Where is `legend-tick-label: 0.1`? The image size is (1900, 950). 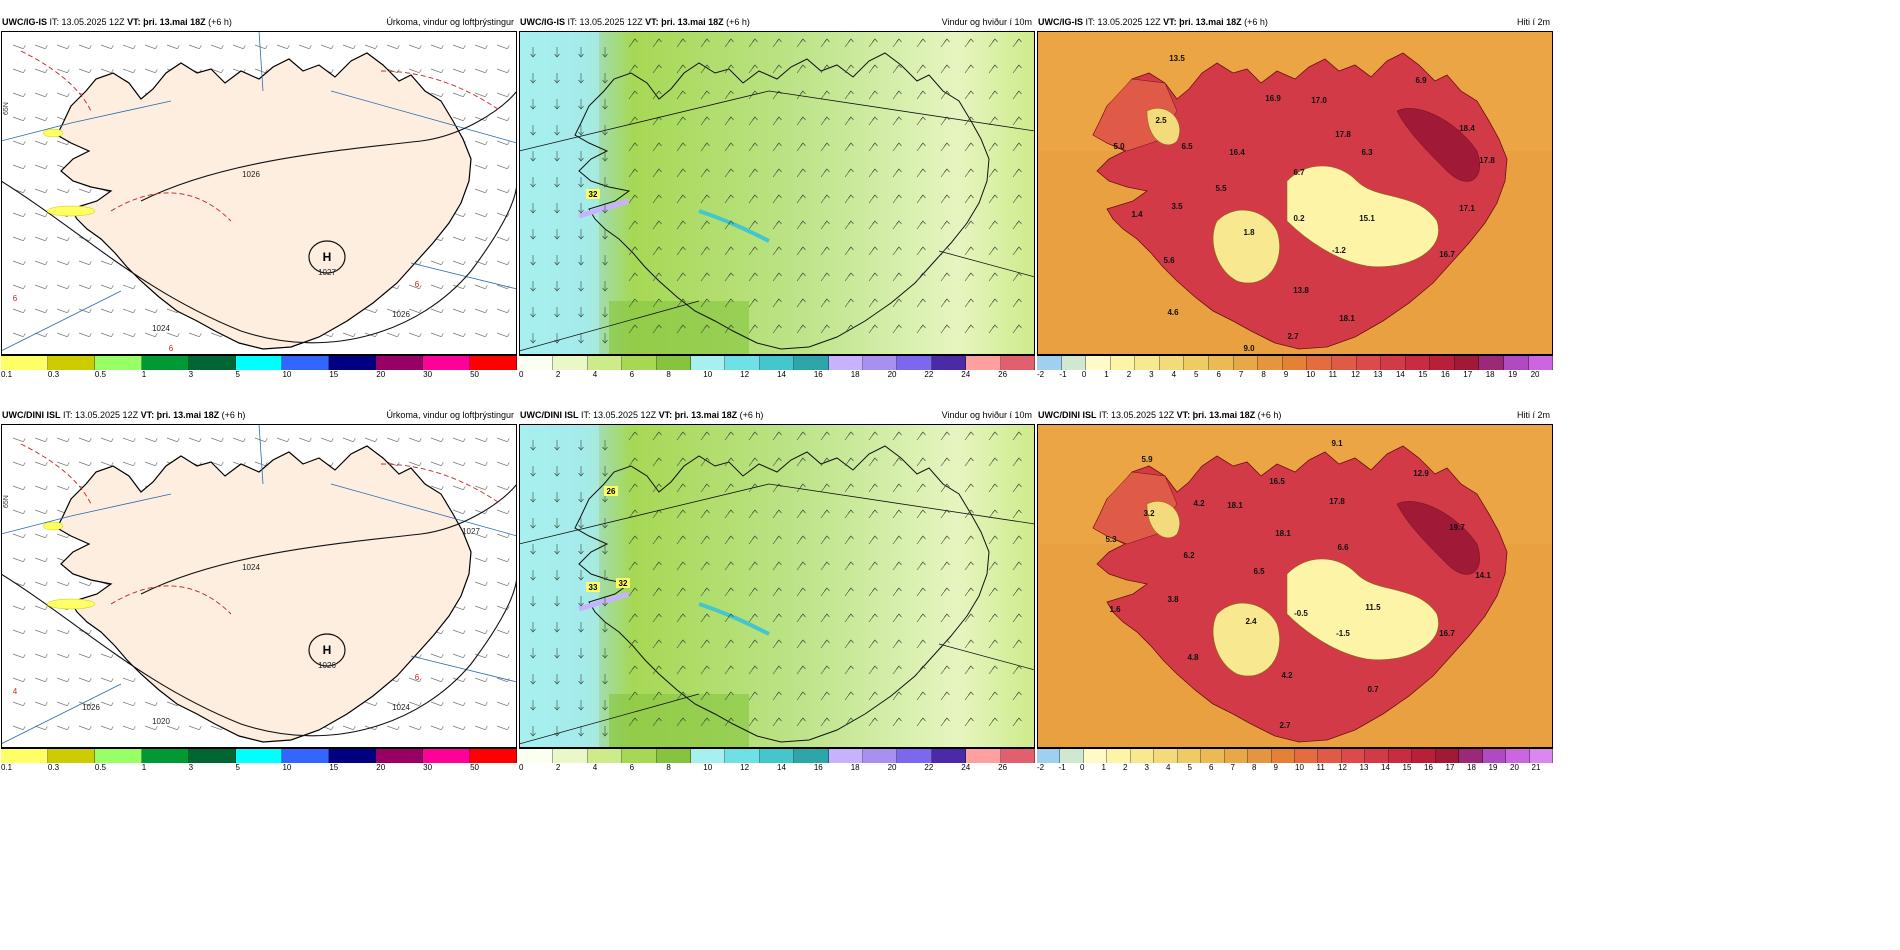
legend-tick-label: 0.1 is located at coordinates (7, 374).